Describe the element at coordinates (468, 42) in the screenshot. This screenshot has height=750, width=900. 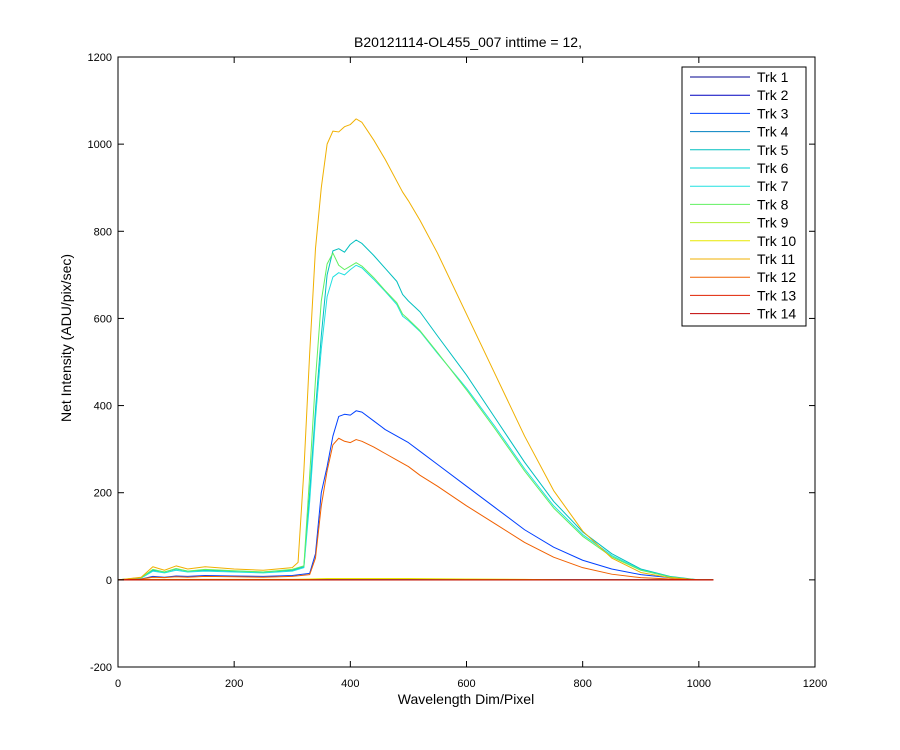
I see `chart-title: B20121114-OL455_007 inttime = 12,` at that location.